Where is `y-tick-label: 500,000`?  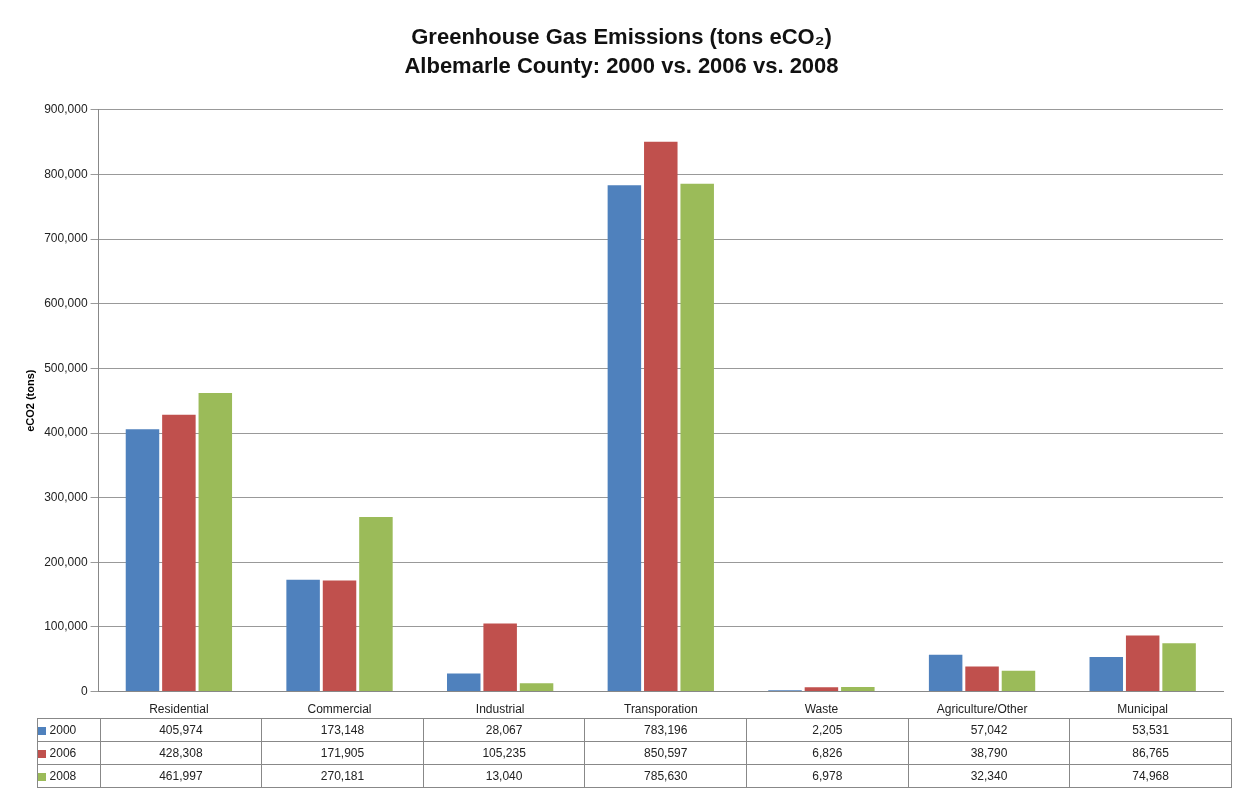 y-tick-label: 500,000 is located at coordinates (66, 367).